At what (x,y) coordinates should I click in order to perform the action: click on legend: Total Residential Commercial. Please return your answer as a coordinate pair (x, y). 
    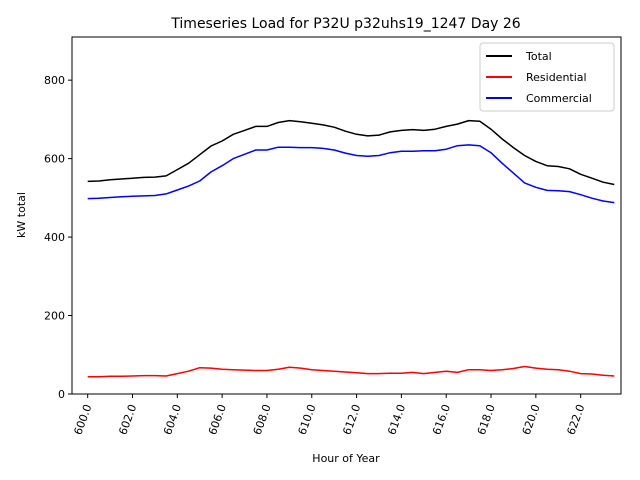
    Looking at the image, I should click on (547, 77).